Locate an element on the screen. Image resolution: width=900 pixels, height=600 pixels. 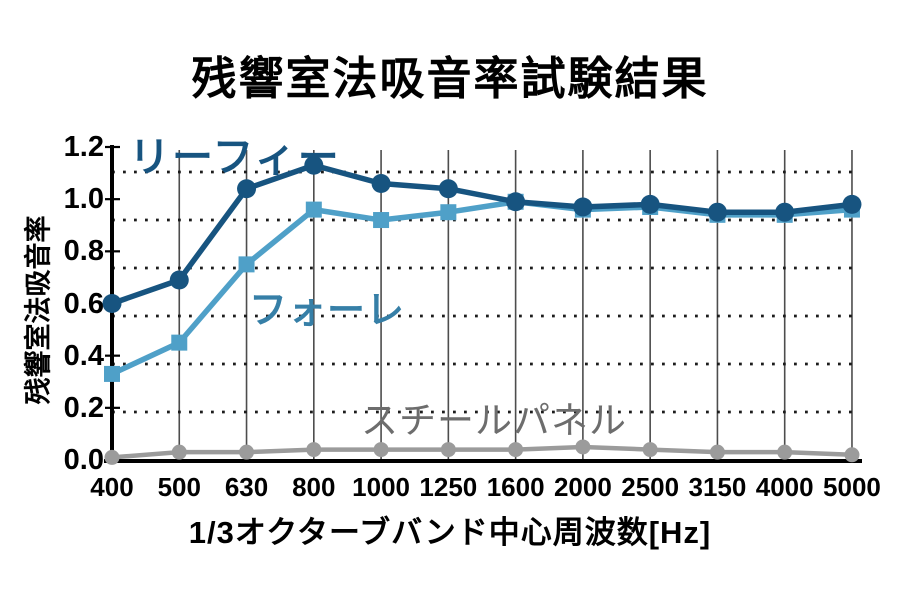
series-label-leafy: リーフィー is located at coordinates (235, 157).